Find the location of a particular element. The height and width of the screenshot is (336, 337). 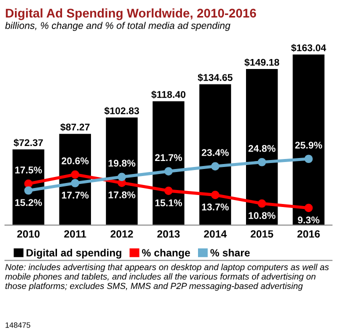

data-label: 17.5% is located at coordinates (28, 170).